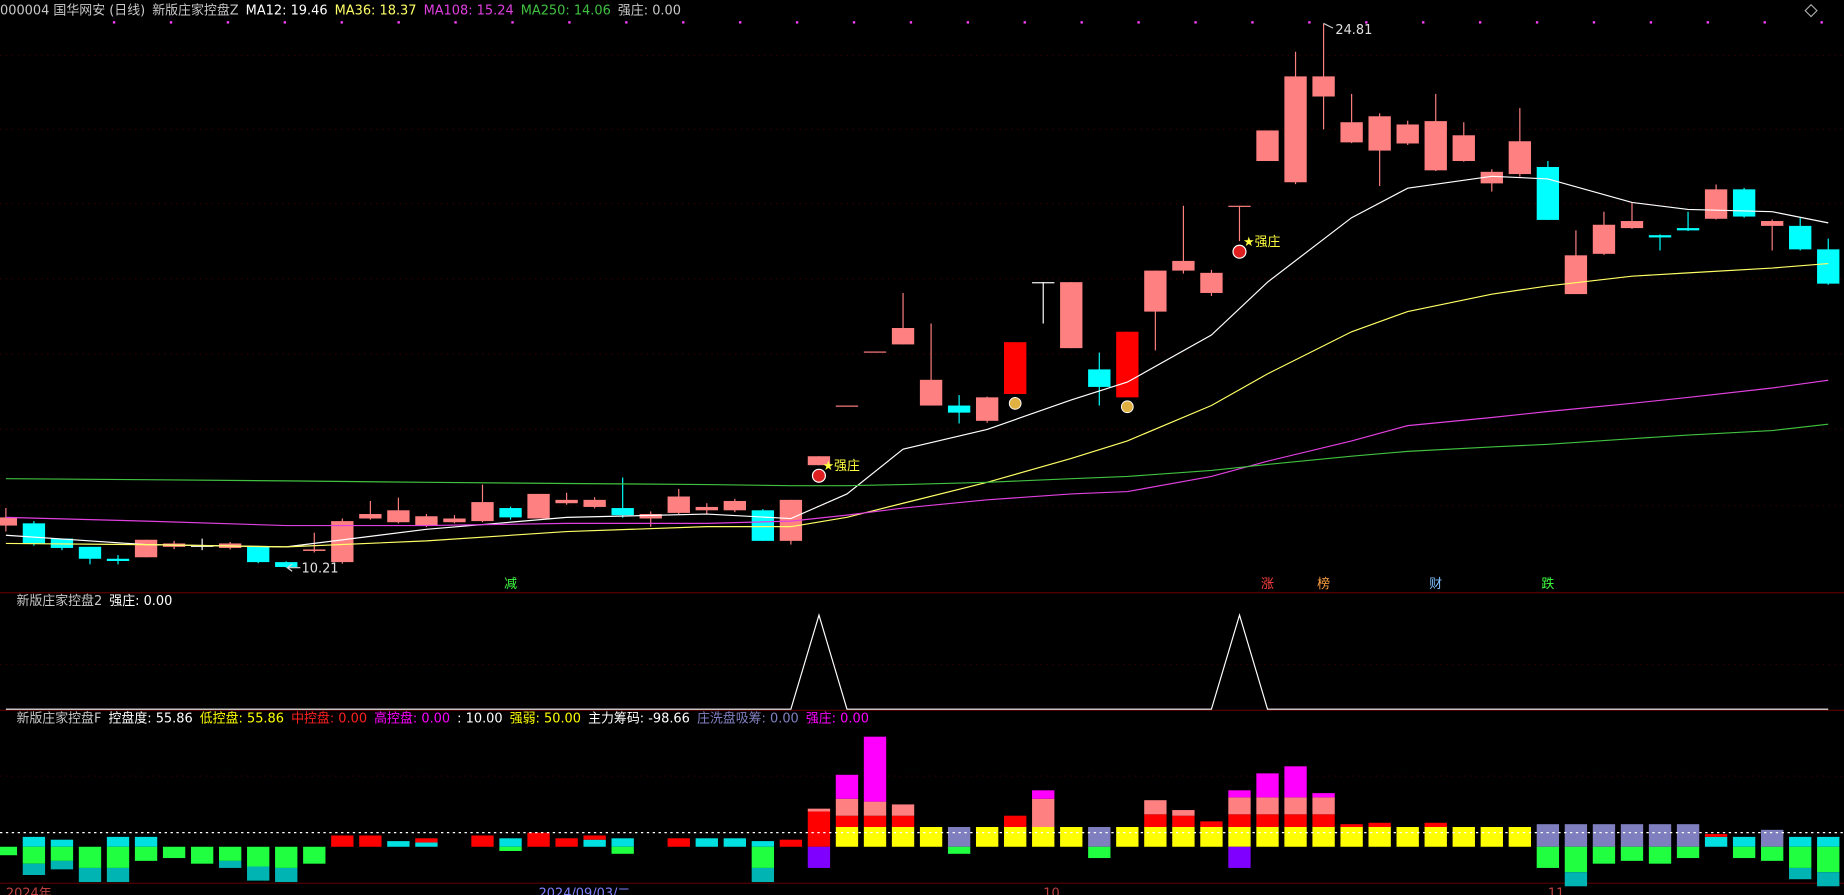 The height and width of the screenshot is (895, 1844). I want to click on header-item: 高控盘: 0.00, so click(412, 718).